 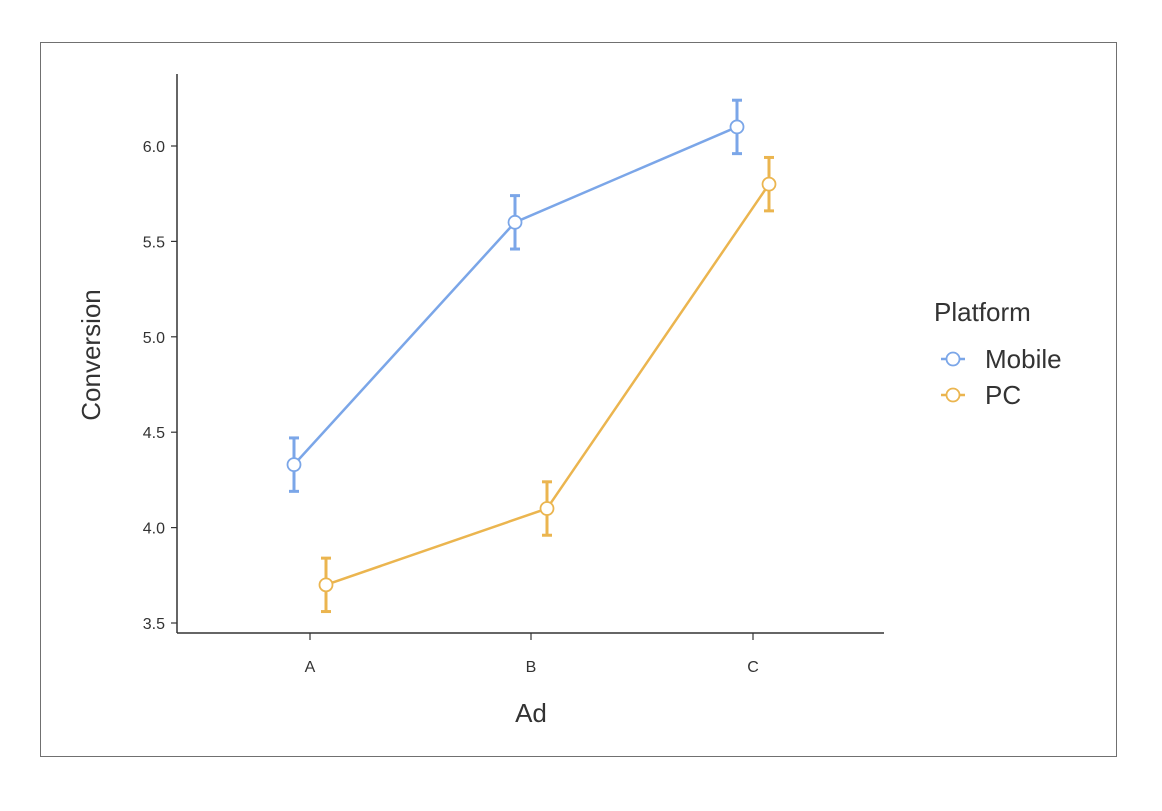 What do you see at coordinates (981, 395) in the screenshot?
I see `legend-item-pc: PC` at bounding box center [981, 395].